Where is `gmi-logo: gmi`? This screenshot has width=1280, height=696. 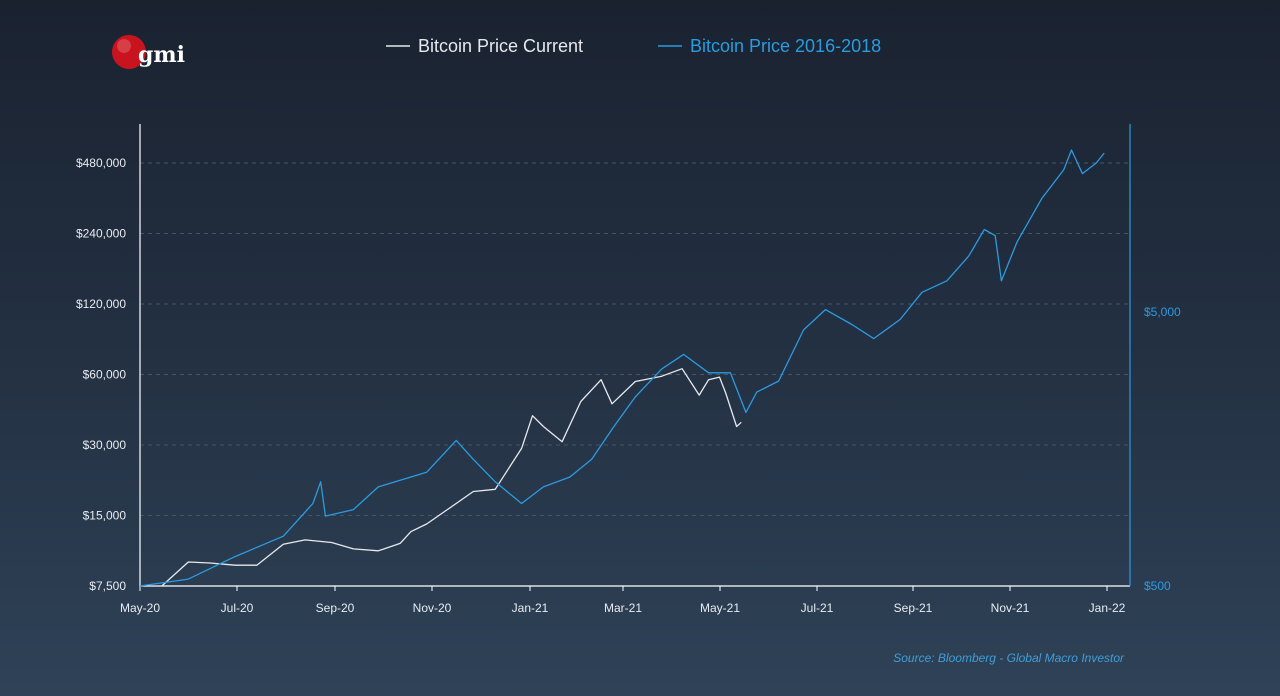 gmi-logo: gmi is located at coordinates (148, 52).